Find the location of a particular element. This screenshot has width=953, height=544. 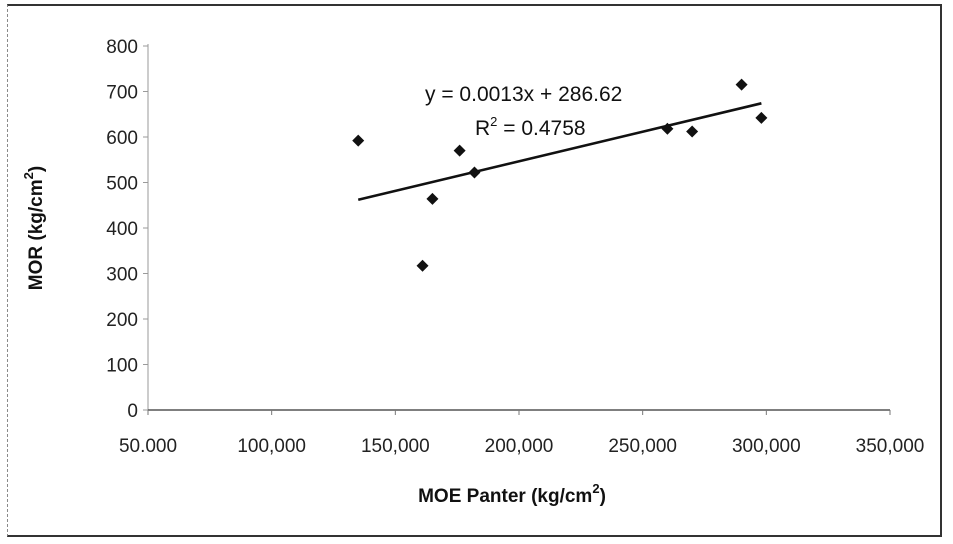

y-axis-title: MOR (kg/cm2) is located at coordinates (34, 228).